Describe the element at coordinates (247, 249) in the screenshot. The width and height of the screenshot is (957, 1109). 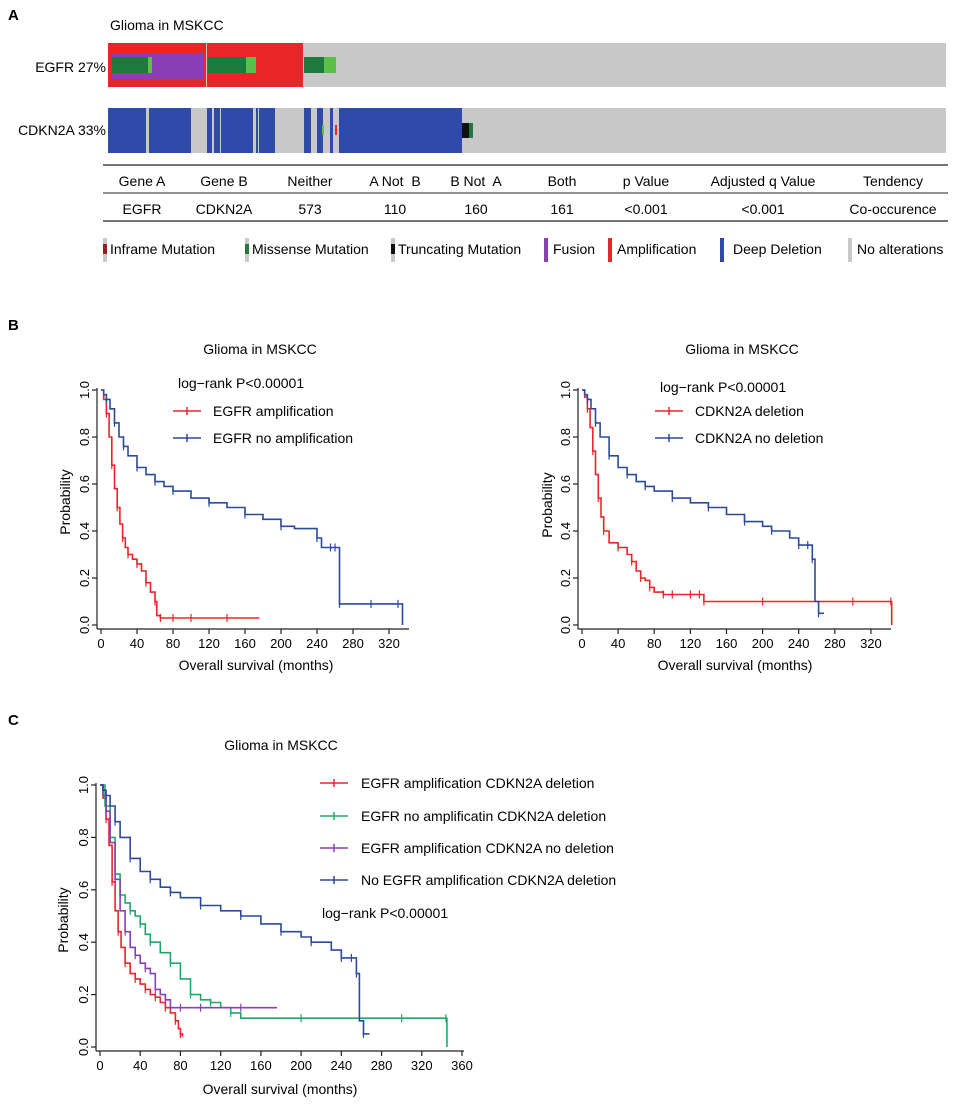
I see `legend-swatch-missense` at that location.